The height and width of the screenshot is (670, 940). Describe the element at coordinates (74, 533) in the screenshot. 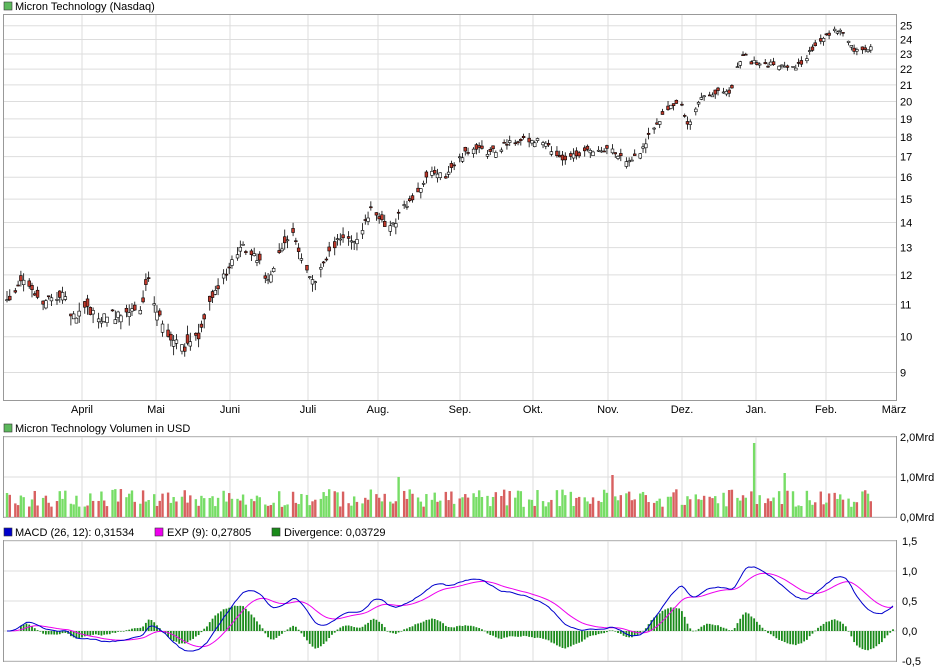

I see `macd-legend-label: MACD (26, 12): 0,31534` at that location.